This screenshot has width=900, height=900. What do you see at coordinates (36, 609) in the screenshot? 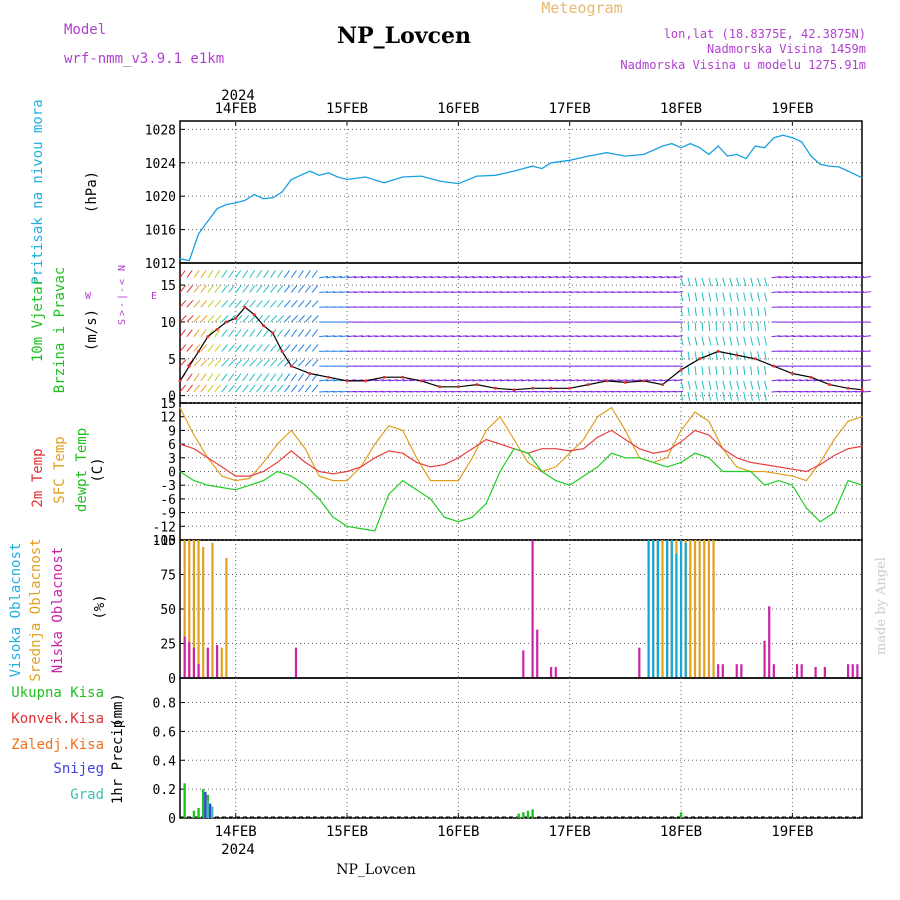
I see `cloud-ylabel-mid: Srednja Oblacnost` at bounding box center [36, 609].